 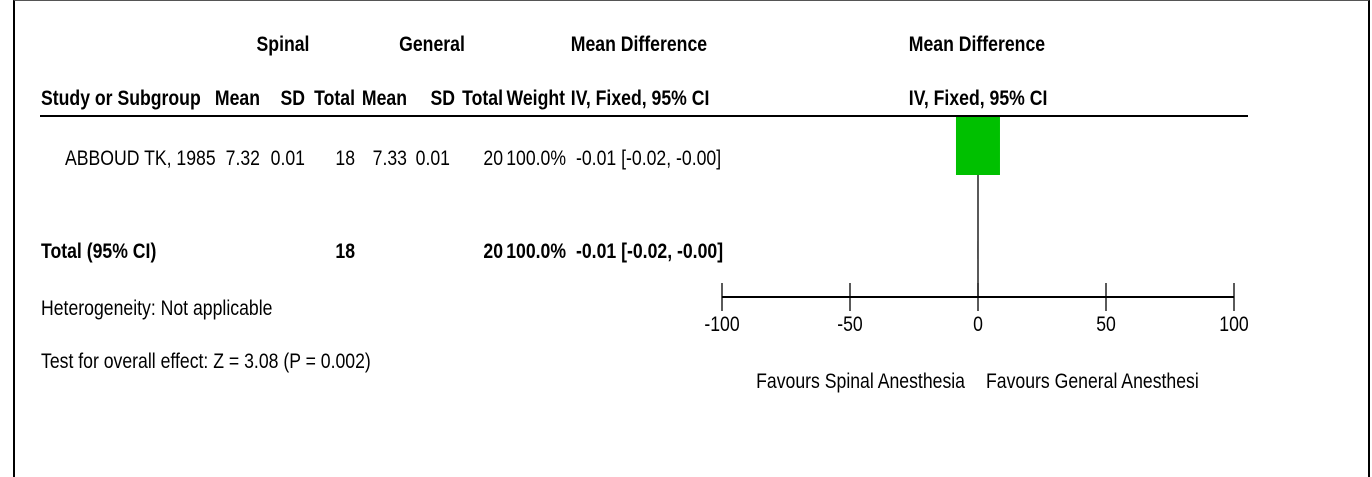 What do you see at coordinates (287, 158) in the screenshot?
I see `study-sd-1: 0.01` at bounding box center [287, 158].